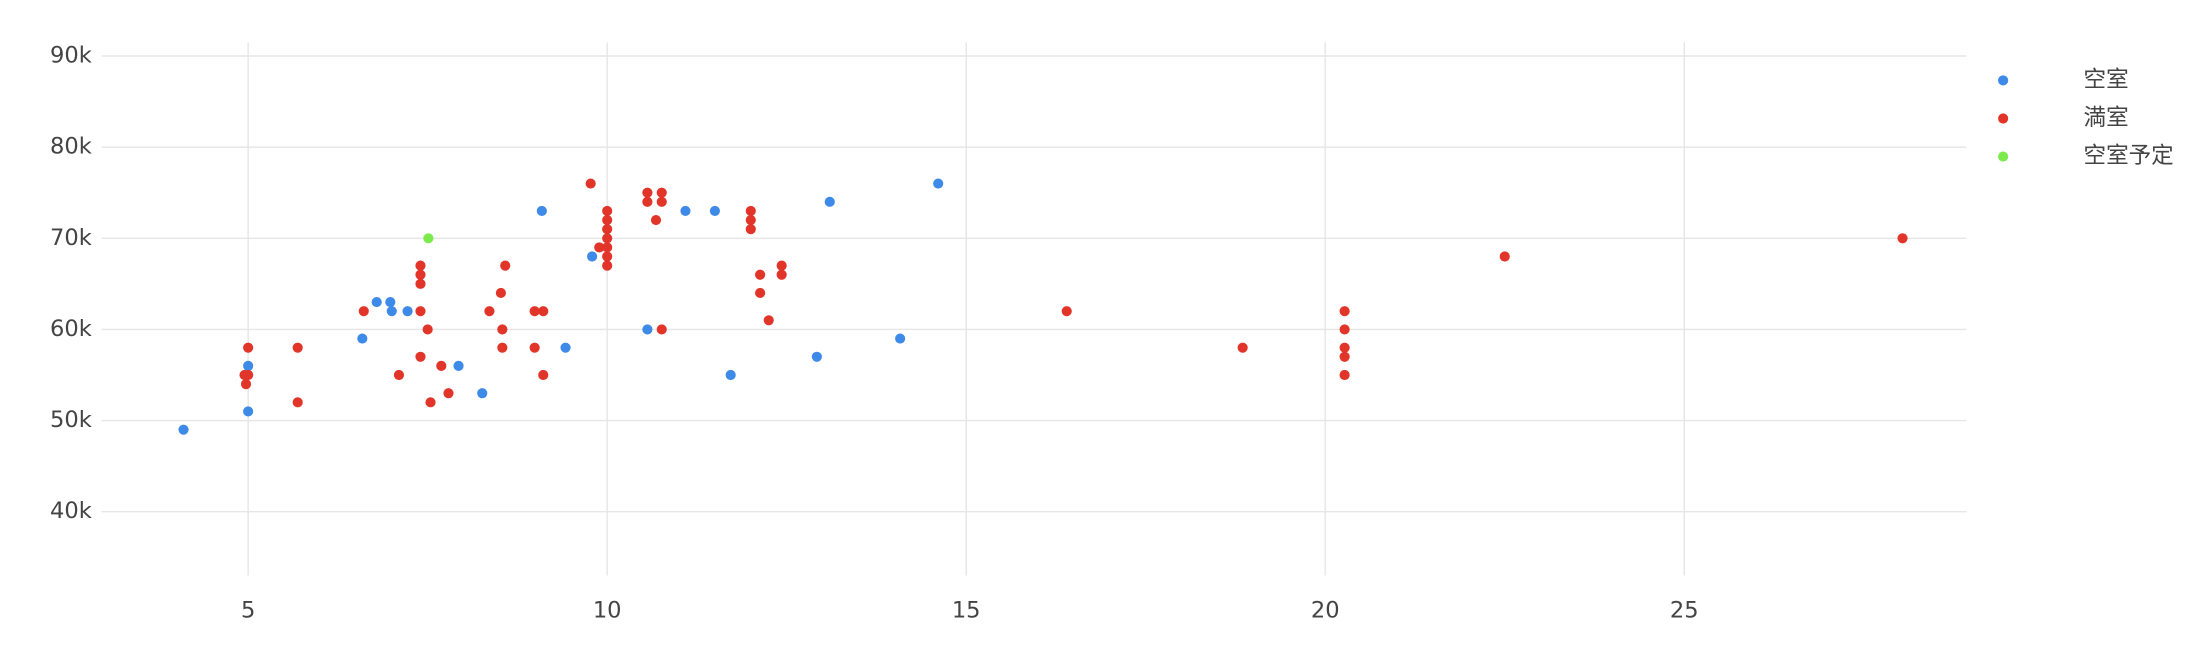 The image size is (2212, 672). What do you see at coordinates (71, 511) in the screenshot?
I see `y-tick-label: 40k` at bounding box center [71, 511].